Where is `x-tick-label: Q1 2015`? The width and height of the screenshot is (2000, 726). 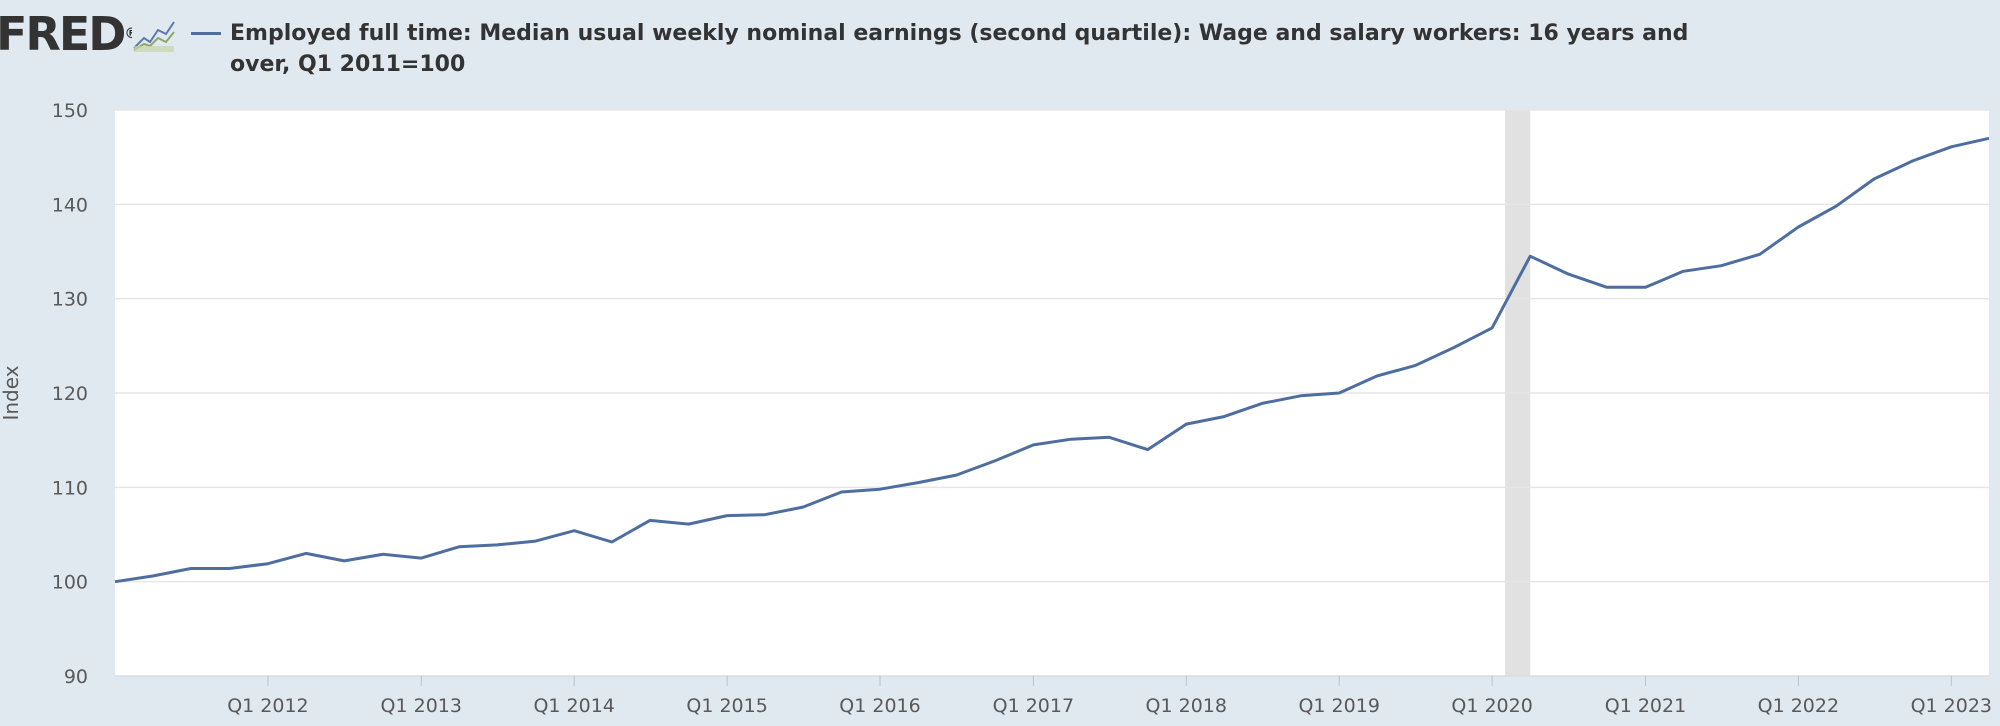 x-tick-label: Q1 2015 is located at coordinates (726, 706).